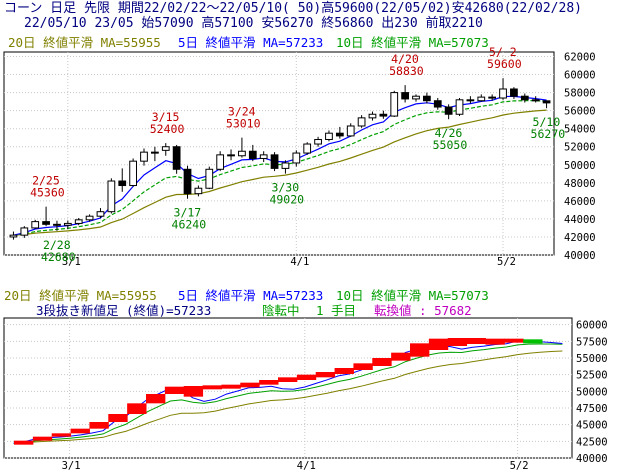  I want to click on top-x-tick-label: 5/2, so click(506, 262).